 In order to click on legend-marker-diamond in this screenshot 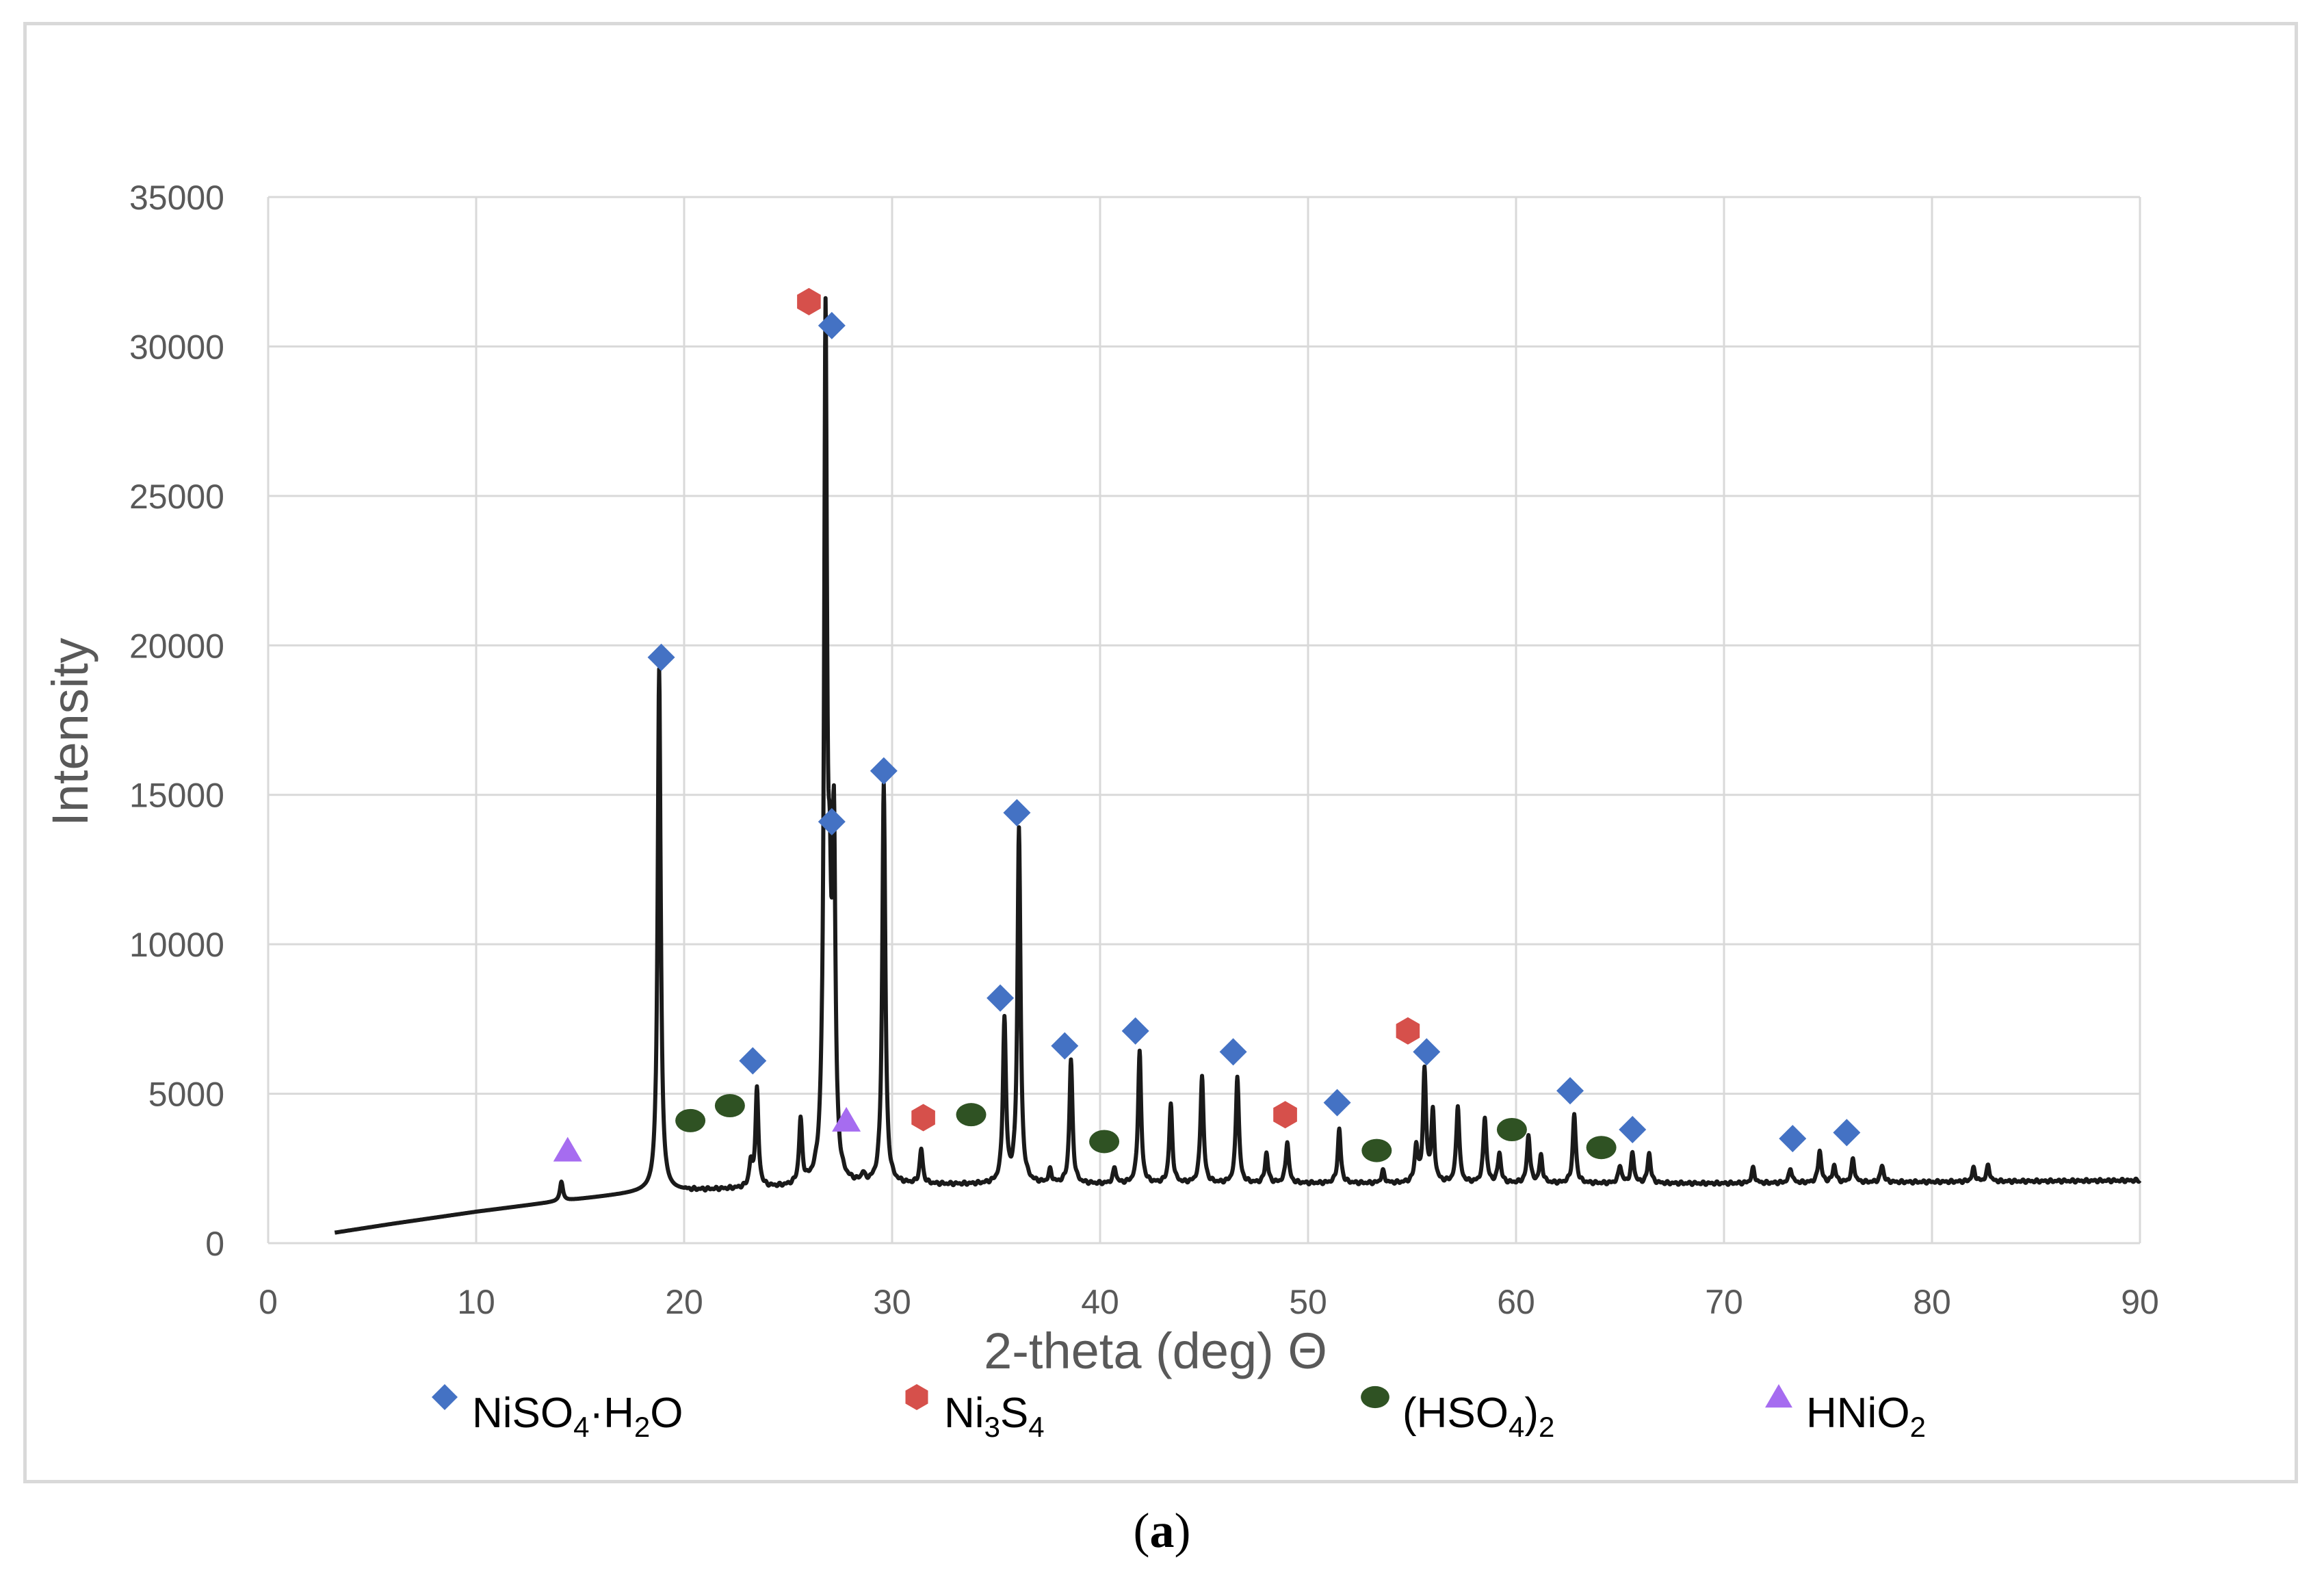, I will do `click(445, 1397)`.